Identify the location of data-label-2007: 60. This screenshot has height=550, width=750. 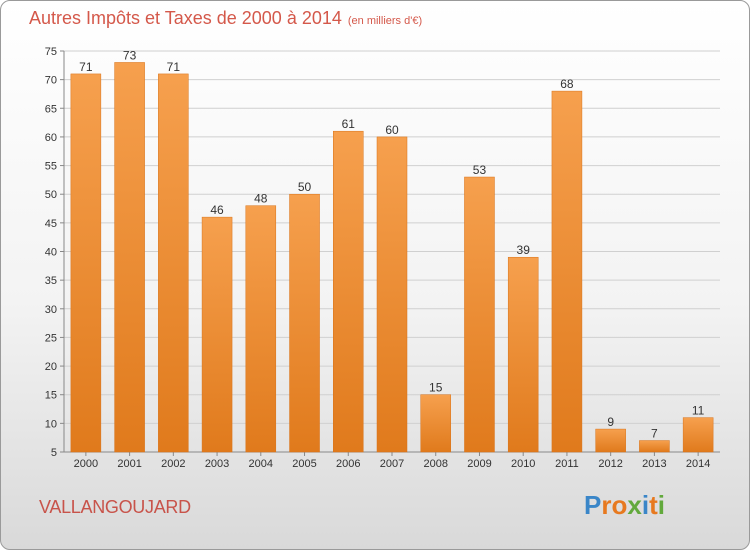
(392, 130).